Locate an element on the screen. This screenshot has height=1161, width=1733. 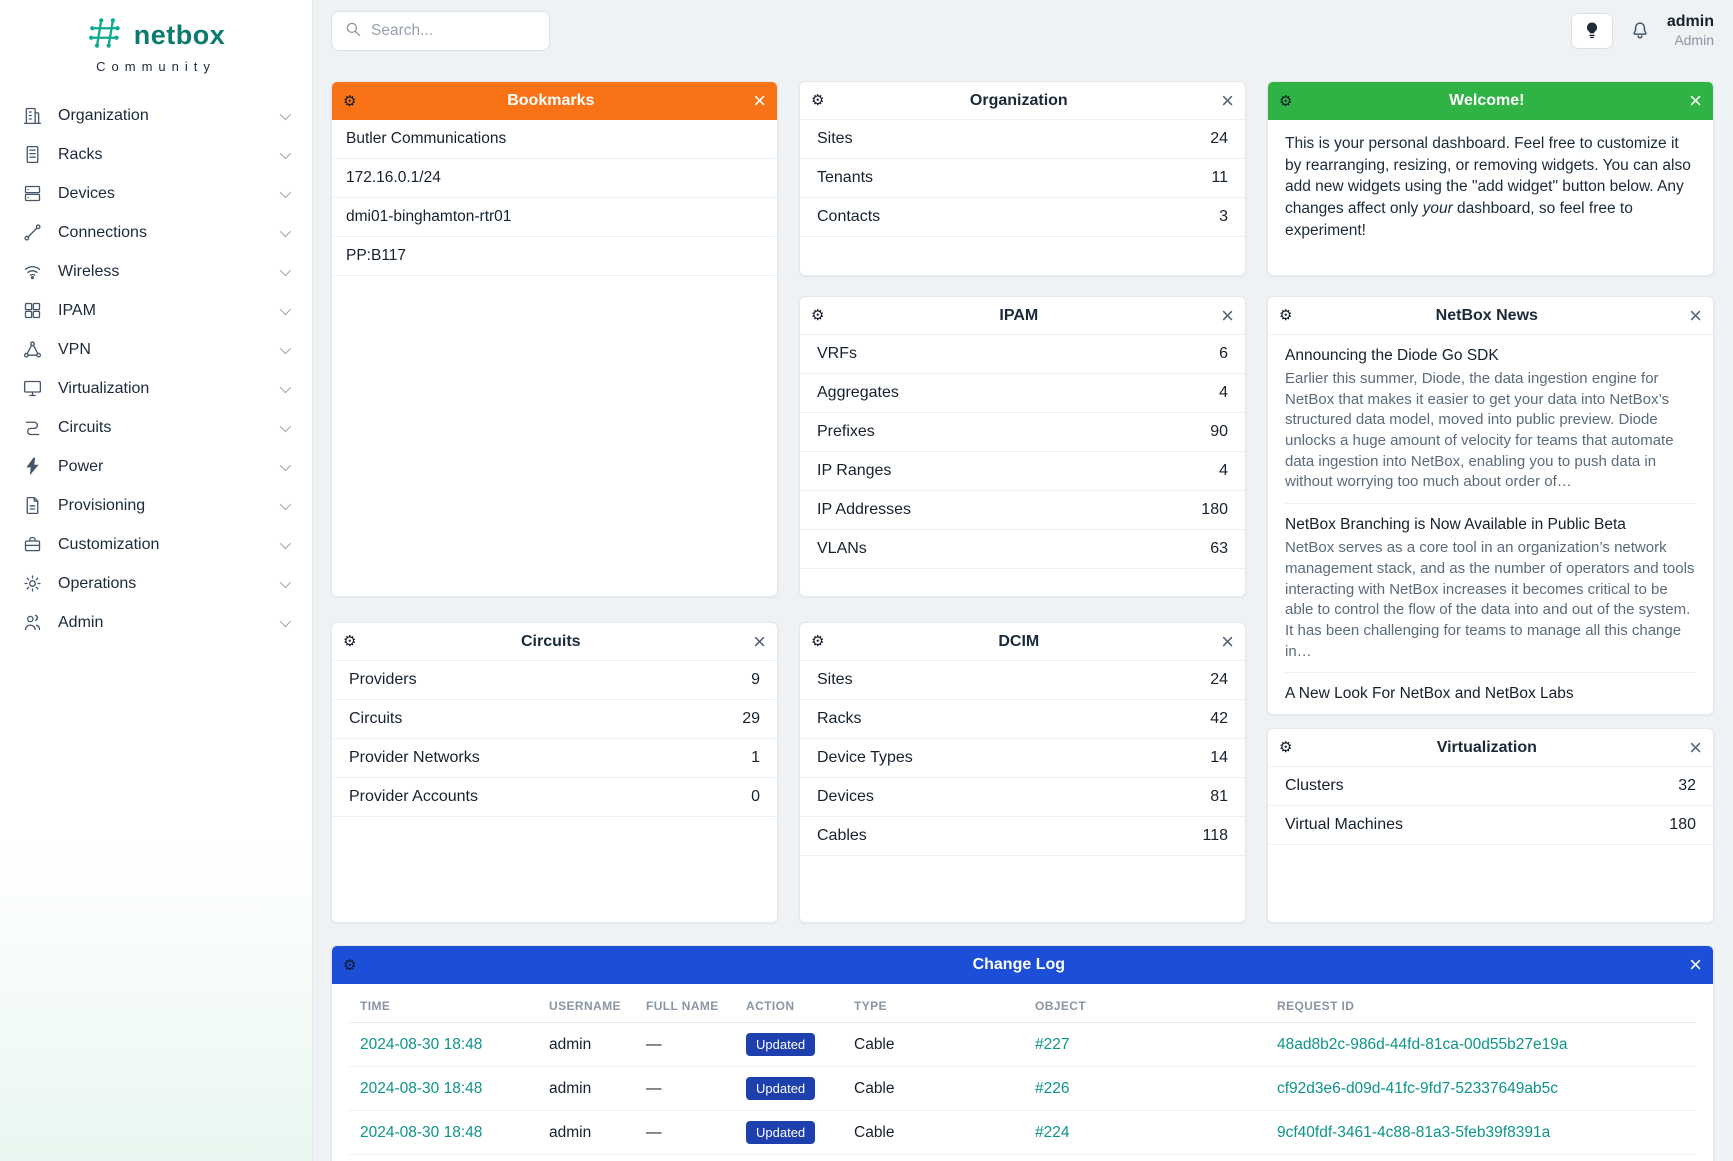
notifications-button is located at coordinates (1640, 31).